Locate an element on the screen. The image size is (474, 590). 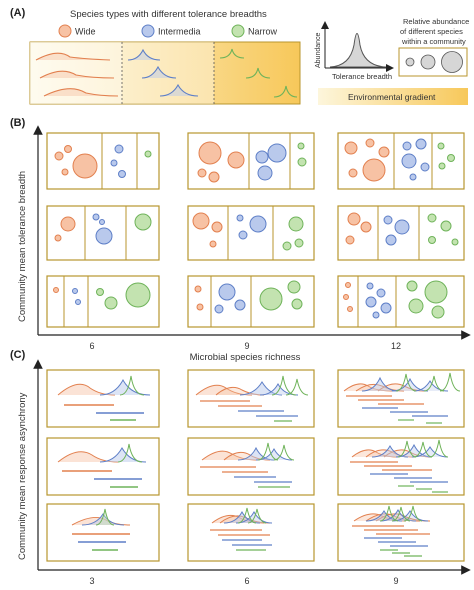
legend-intermedia-label: Intermedia is located at coordinates (179, 32).